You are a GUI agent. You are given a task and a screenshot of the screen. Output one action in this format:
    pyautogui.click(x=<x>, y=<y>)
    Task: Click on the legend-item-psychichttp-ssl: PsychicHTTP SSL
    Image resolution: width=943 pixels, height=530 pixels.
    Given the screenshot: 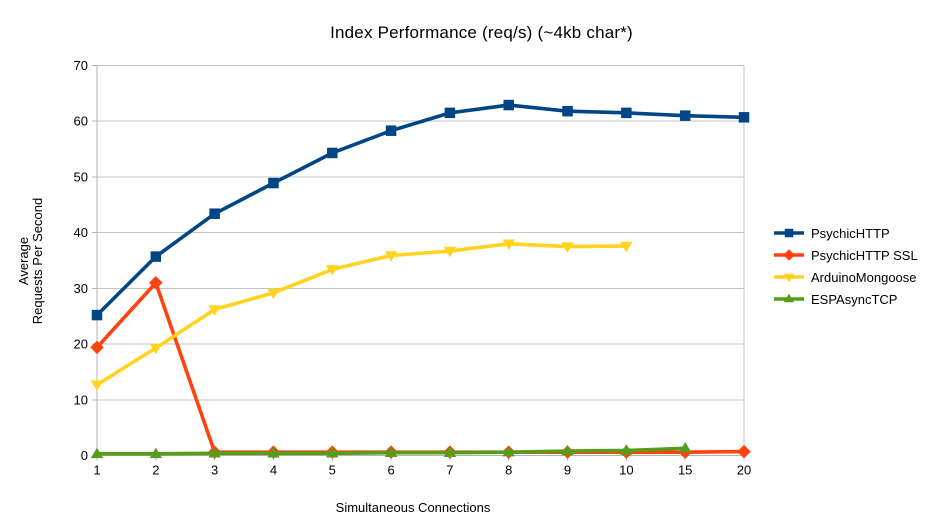 What is the action you would take?
    pyautogui.click(x=845, y=255)
    